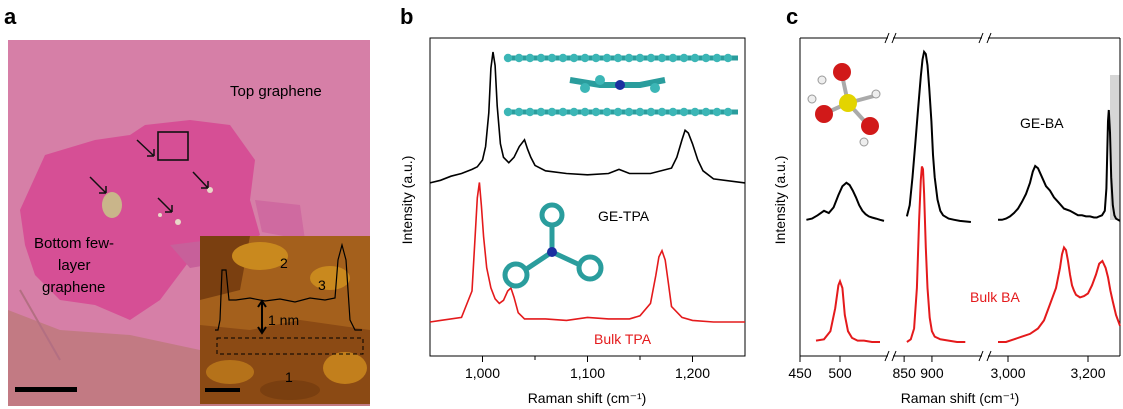 Image resolution: width=1123 pixels, height=409 pixels. Describe the element at coordinates (1007, 373) in the screenshot. I see `x-tick-label: 3,000` at that location.